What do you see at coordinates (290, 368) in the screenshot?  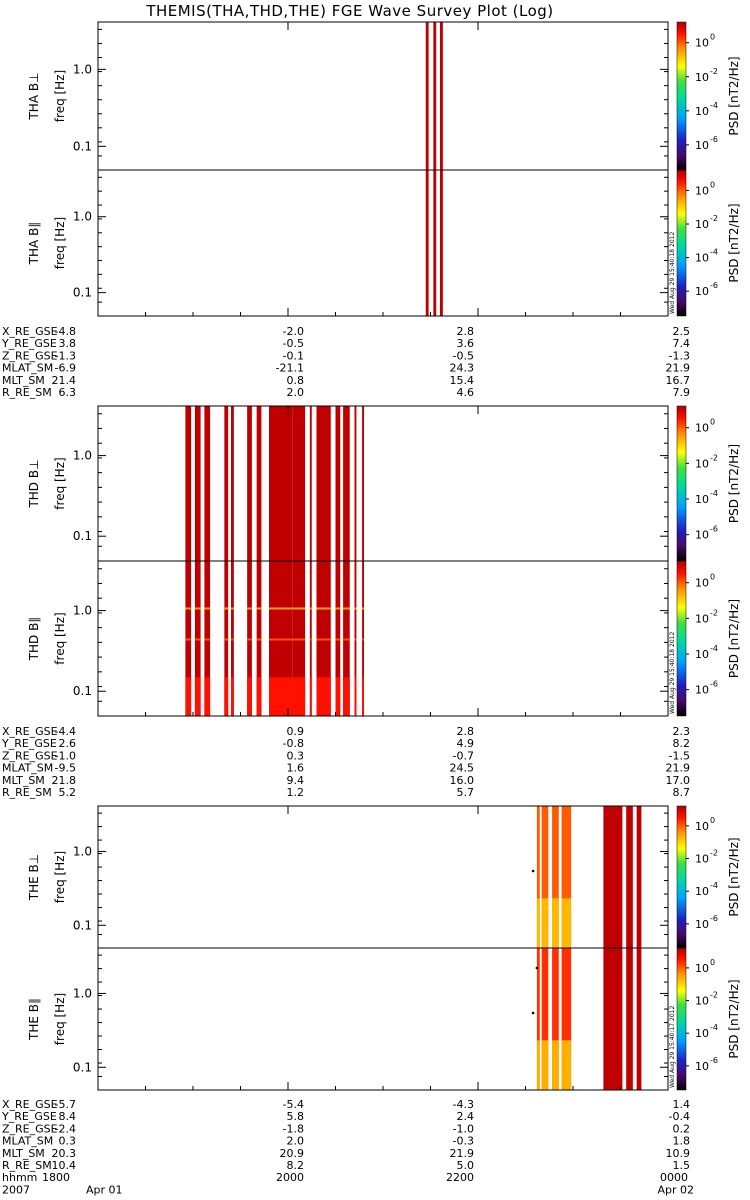 I see `ephemeris-value: -21.1` at bounding box center [290, 368].